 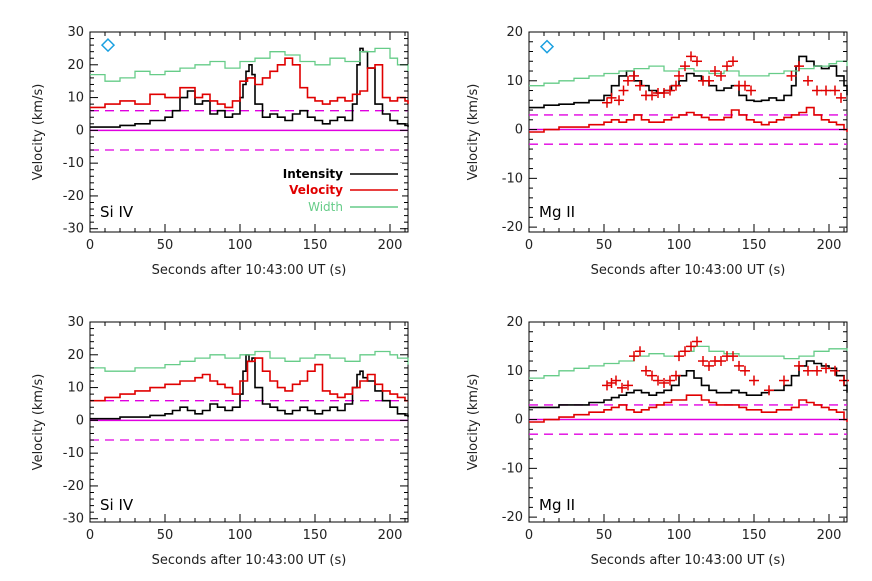 I want to click on cross-markers, so click(x=725, y=366).